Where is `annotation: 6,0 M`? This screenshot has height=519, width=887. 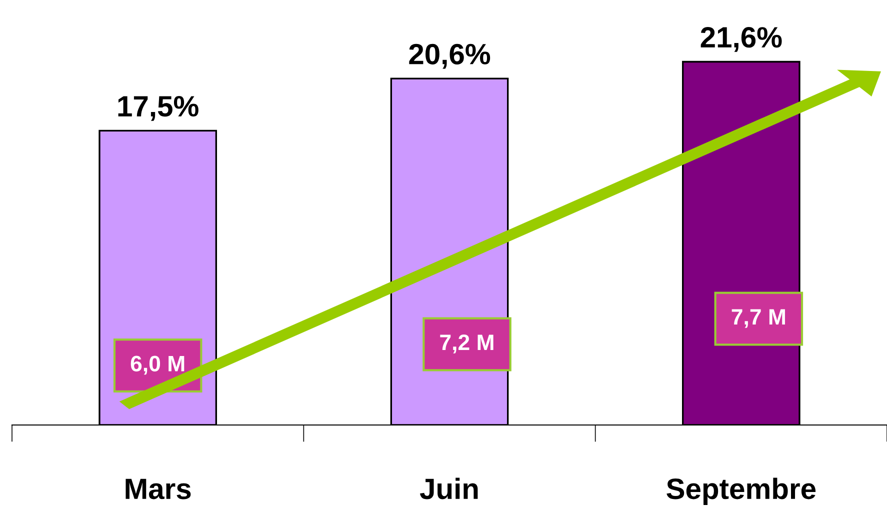
annotation: 6,0 M is located at coordinates (157, 365).